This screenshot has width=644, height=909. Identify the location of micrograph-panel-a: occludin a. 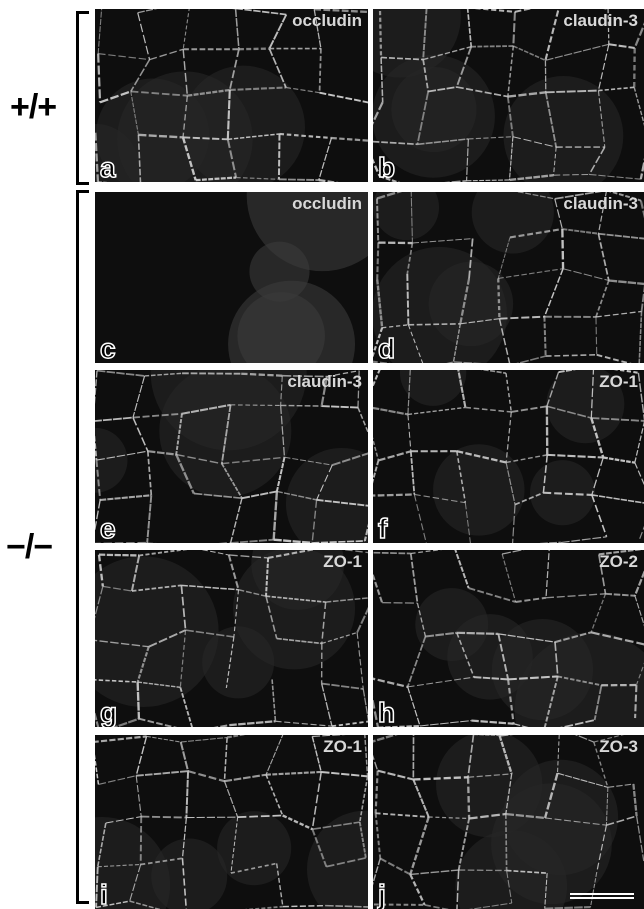
(231, 95).